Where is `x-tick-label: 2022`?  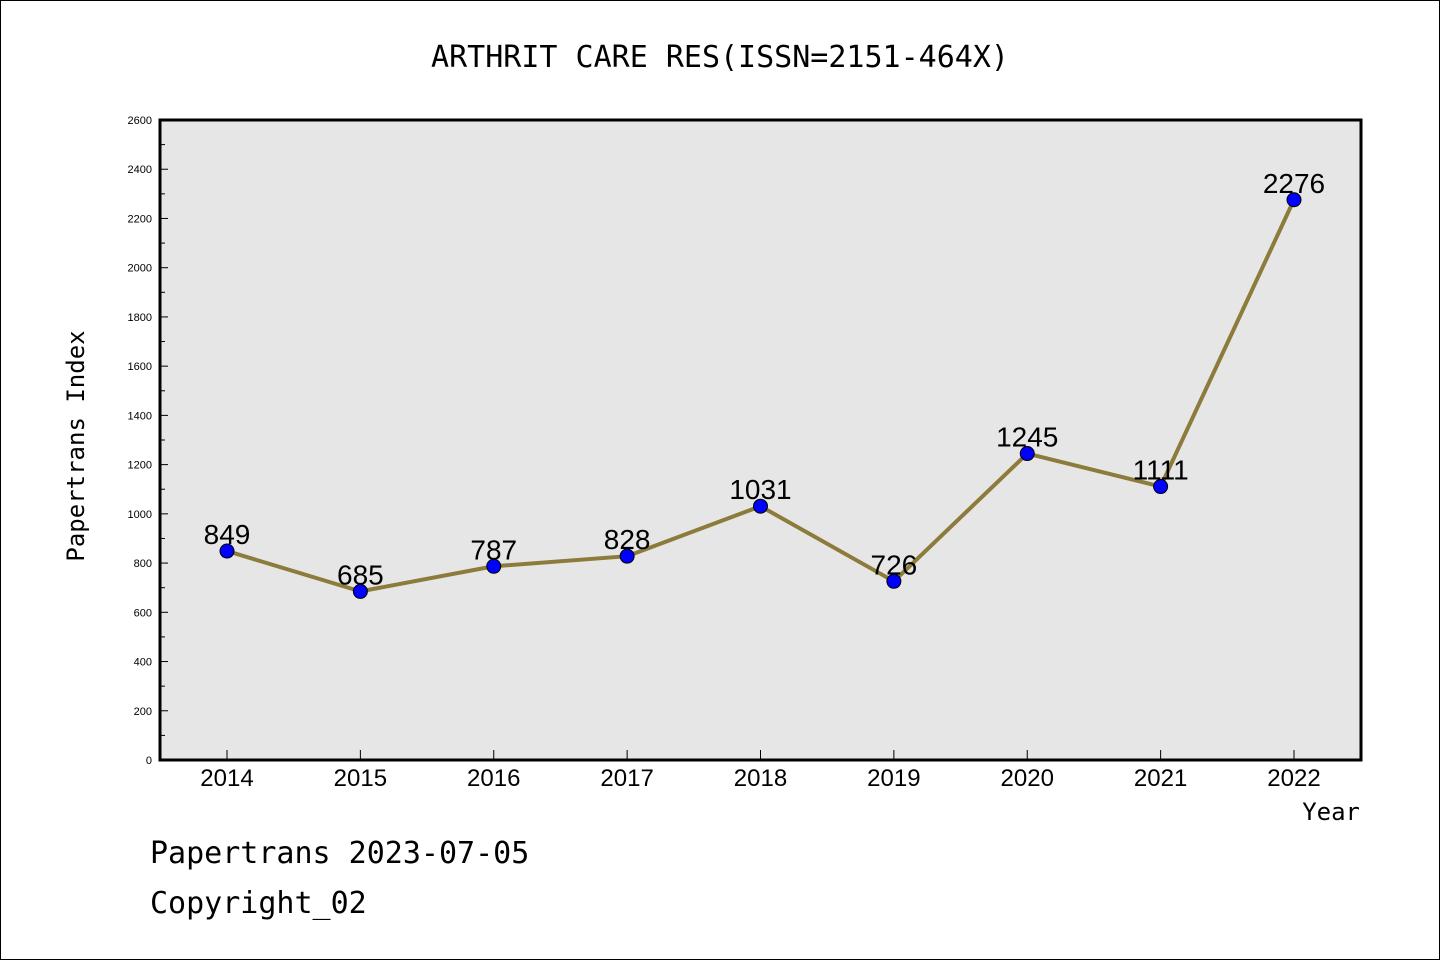
x-tick-label: 2022 is located at coordinates (1293, 778).